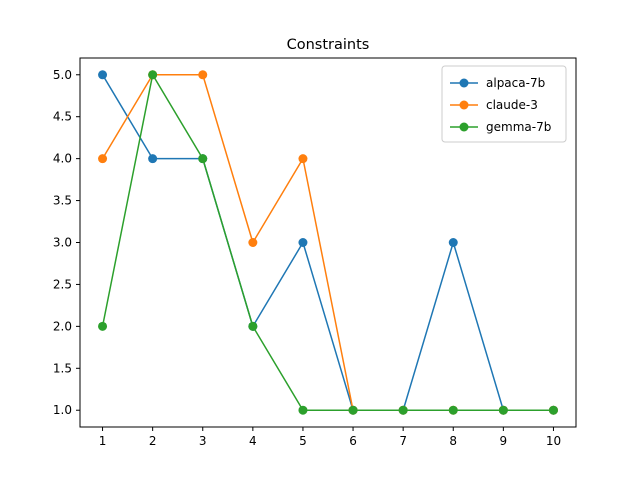 Image resolution: width=640 pixels, height=480 pixels. I want to click on legend: alpaca-7b claude-3 gemma-7b, so click(504, 104).